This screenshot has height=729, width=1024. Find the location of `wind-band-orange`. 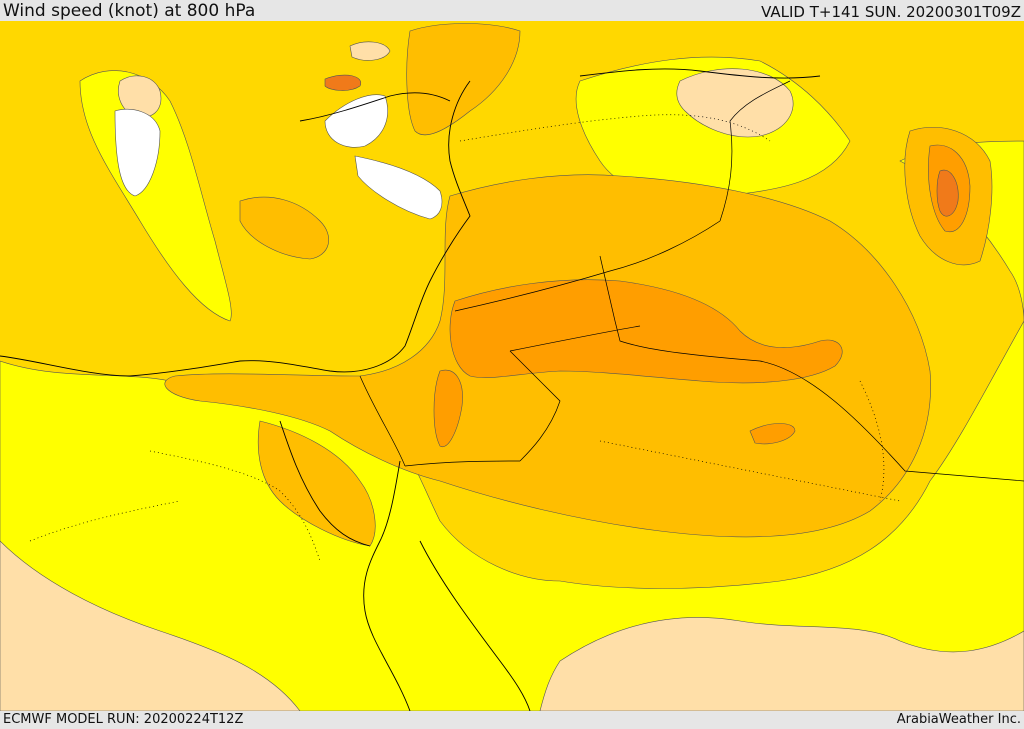

wind-band-orange is located at coordinates (646, 331).